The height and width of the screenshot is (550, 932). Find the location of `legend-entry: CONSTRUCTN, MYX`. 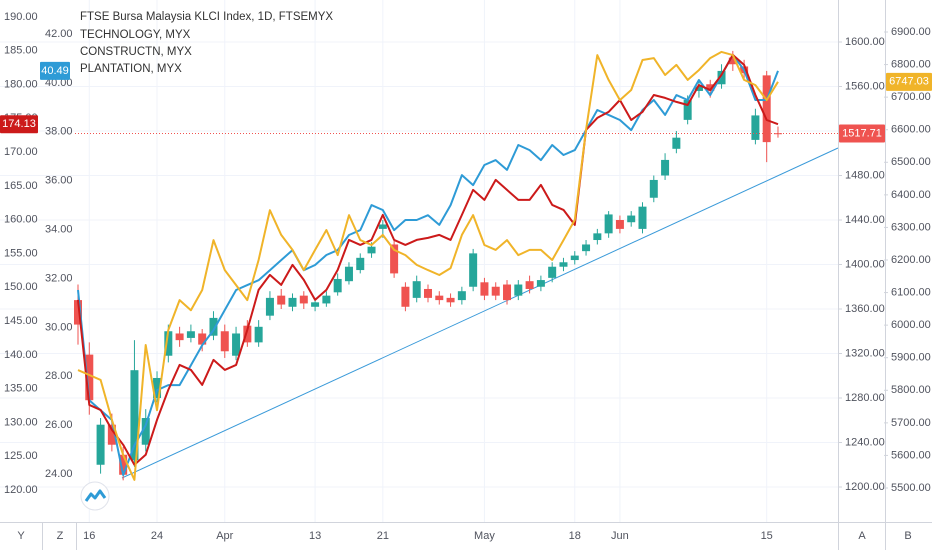

legend-entry: CONSTRUCTN, MYX is located at coordinates (136, 52).